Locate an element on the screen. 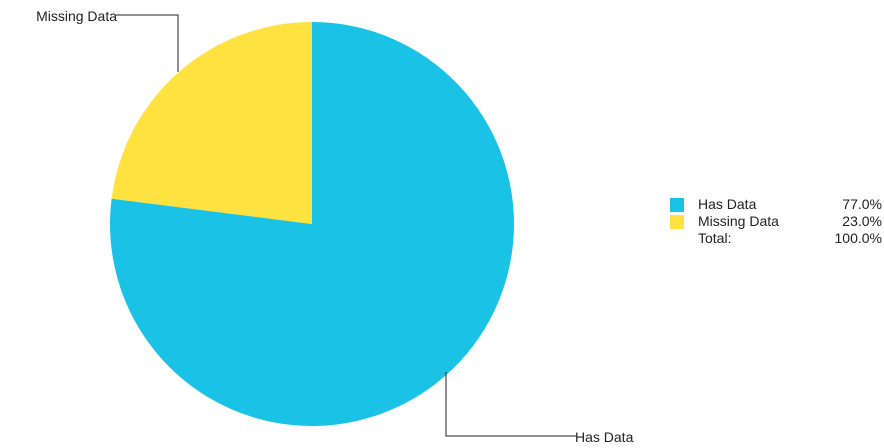 This screenshot has height=448, width=884. pie-slice-missing-data is located at coordinates (211, 123).